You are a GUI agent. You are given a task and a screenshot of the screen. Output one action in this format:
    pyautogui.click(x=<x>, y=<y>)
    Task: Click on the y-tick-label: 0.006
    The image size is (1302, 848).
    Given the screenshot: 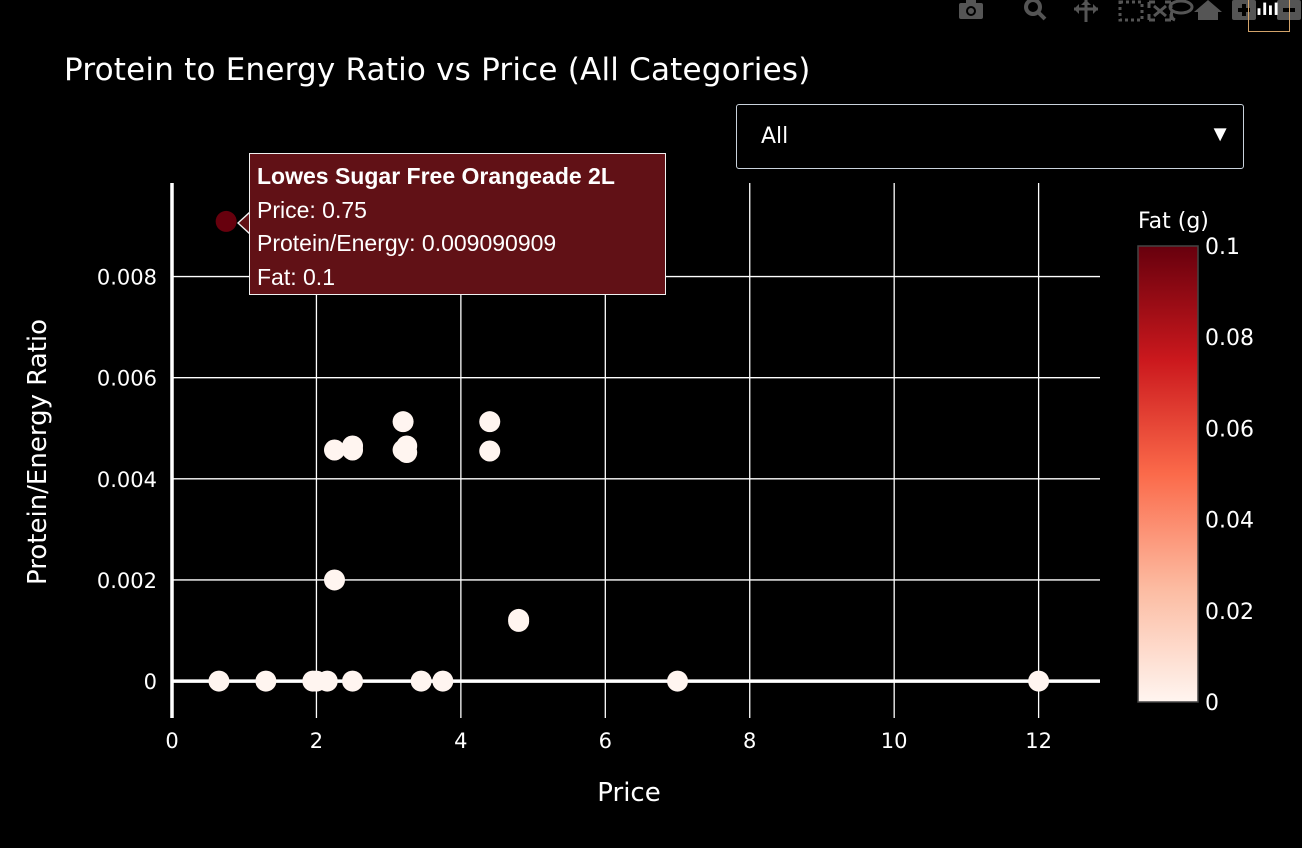 What is the action you would take?
    pyautogui.click(x=127, y=379)
    